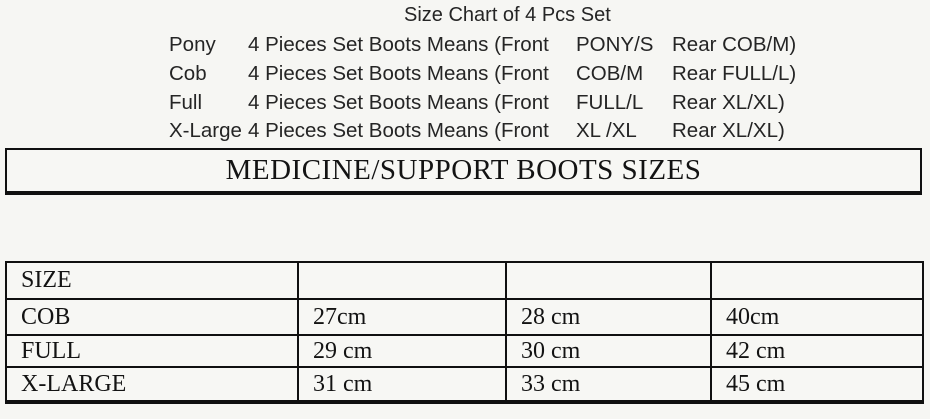 The height and width of the screenshot is (419, 930). Describe the element at coordinates (152, 280) in the screenshot. I see `table-header-size: SIZE` at that location.